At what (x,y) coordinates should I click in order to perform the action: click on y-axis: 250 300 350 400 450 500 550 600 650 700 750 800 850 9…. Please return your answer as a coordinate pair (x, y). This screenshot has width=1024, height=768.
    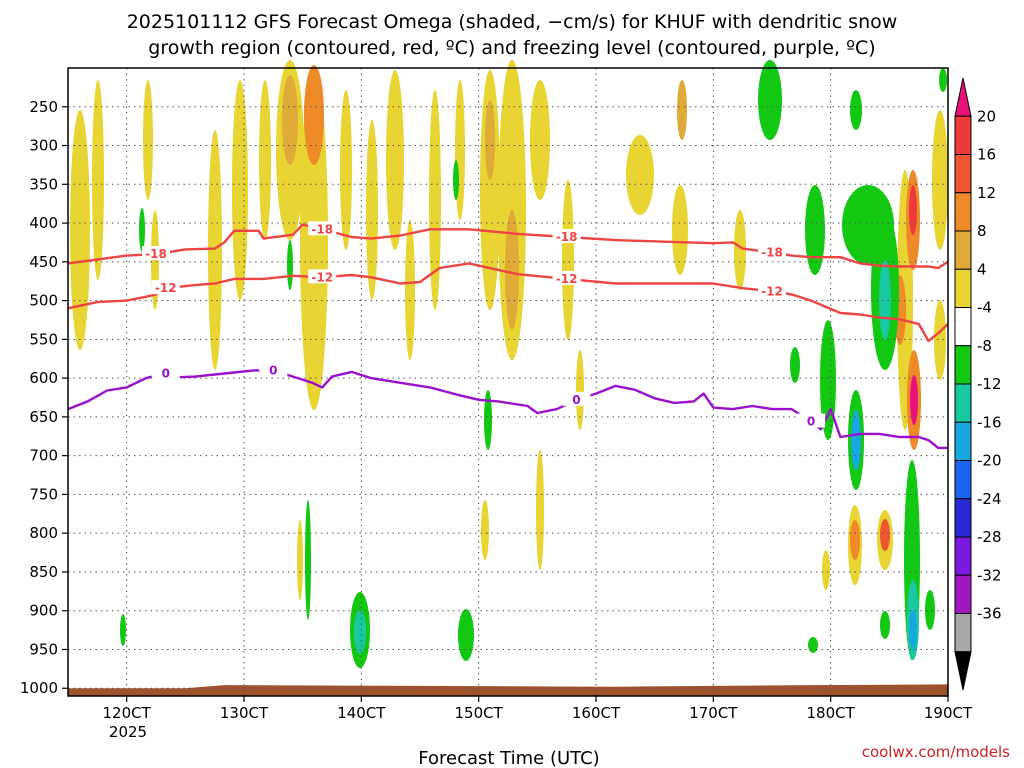
    Looking at the image, I should click on (44, 397).